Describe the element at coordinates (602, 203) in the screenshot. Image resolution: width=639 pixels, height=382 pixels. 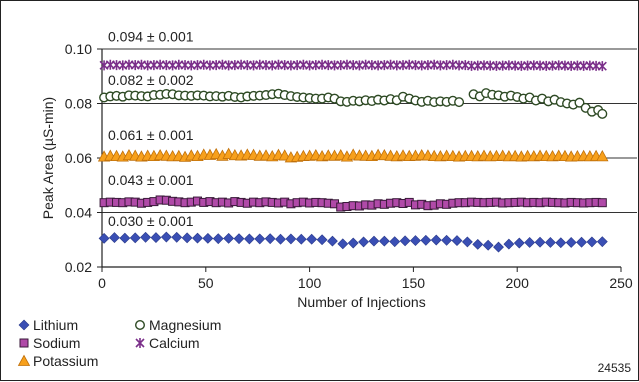
I see `sodium-point` at that location.